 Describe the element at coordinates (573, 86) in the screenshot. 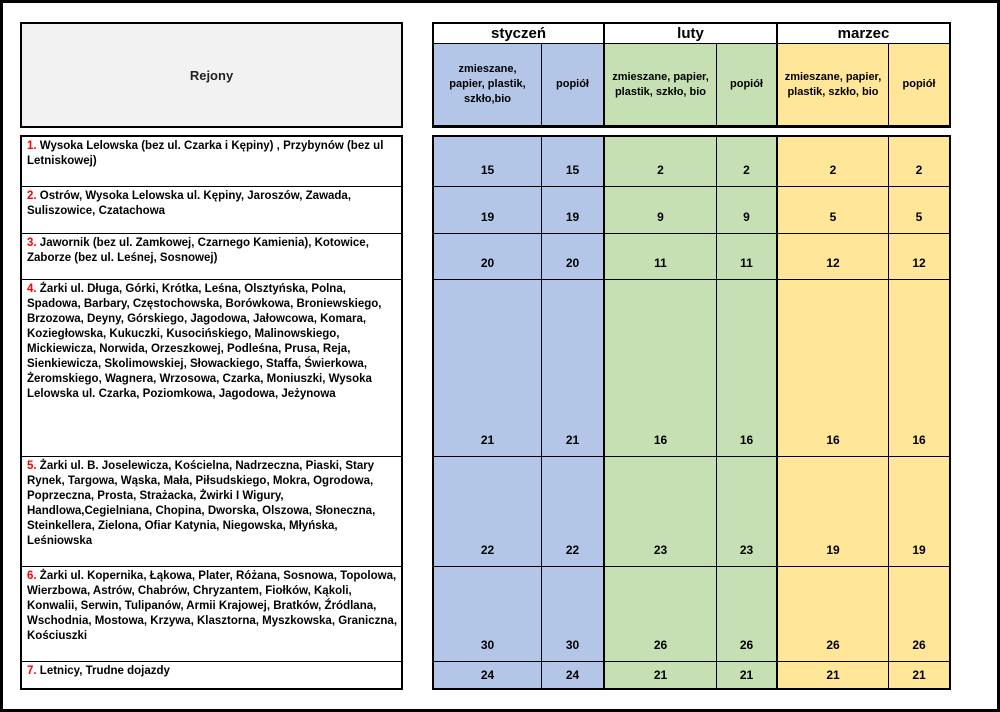

I see `subheader-ash-styczen: popiół` at that location.